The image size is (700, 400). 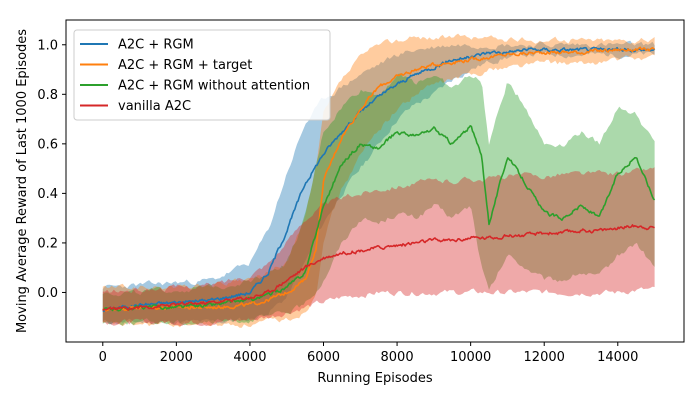 I want to click on x-tick-label: 6000, so click(x=323, y=357).